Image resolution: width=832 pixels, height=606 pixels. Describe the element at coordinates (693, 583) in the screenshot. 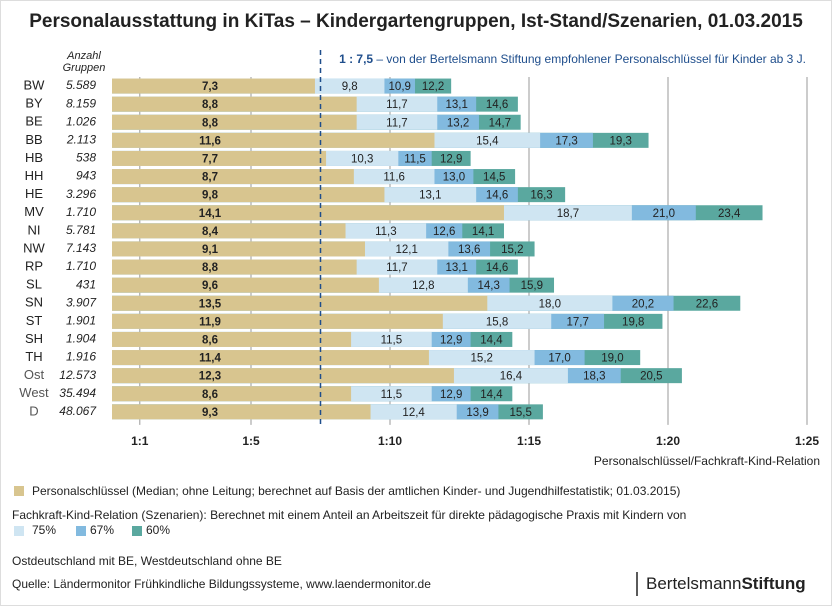

I see `brand-part: Bertelsmann` at that location.